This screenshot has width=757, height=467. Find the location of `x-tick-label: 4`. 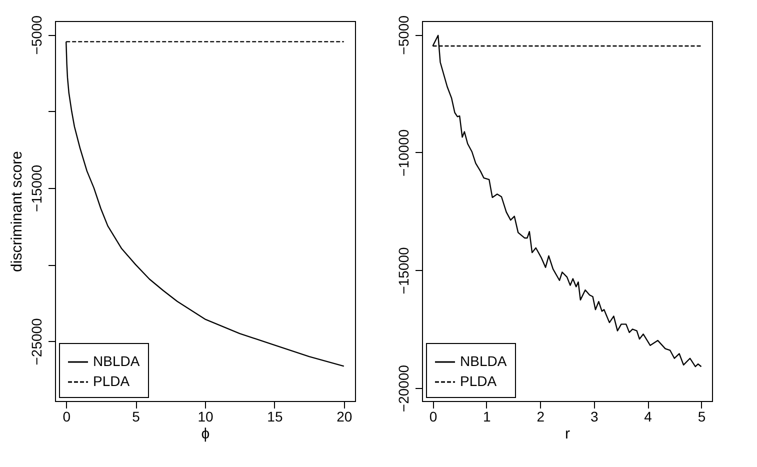

x-tick-label: 4 is located at coordinates (648, 416).